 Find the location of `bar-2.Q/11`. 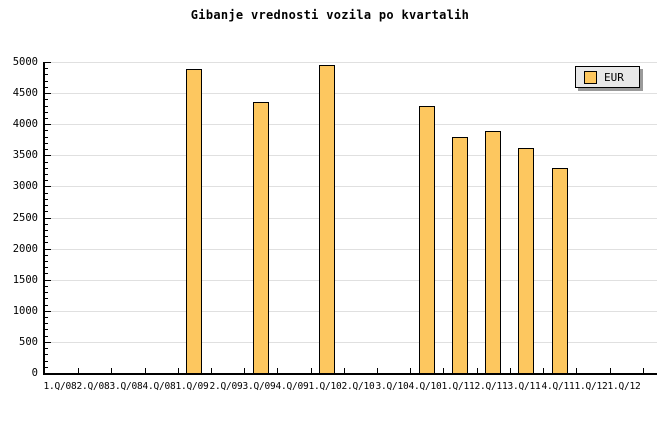

bar-2.Q/11 is located at coordinates (493, 252).